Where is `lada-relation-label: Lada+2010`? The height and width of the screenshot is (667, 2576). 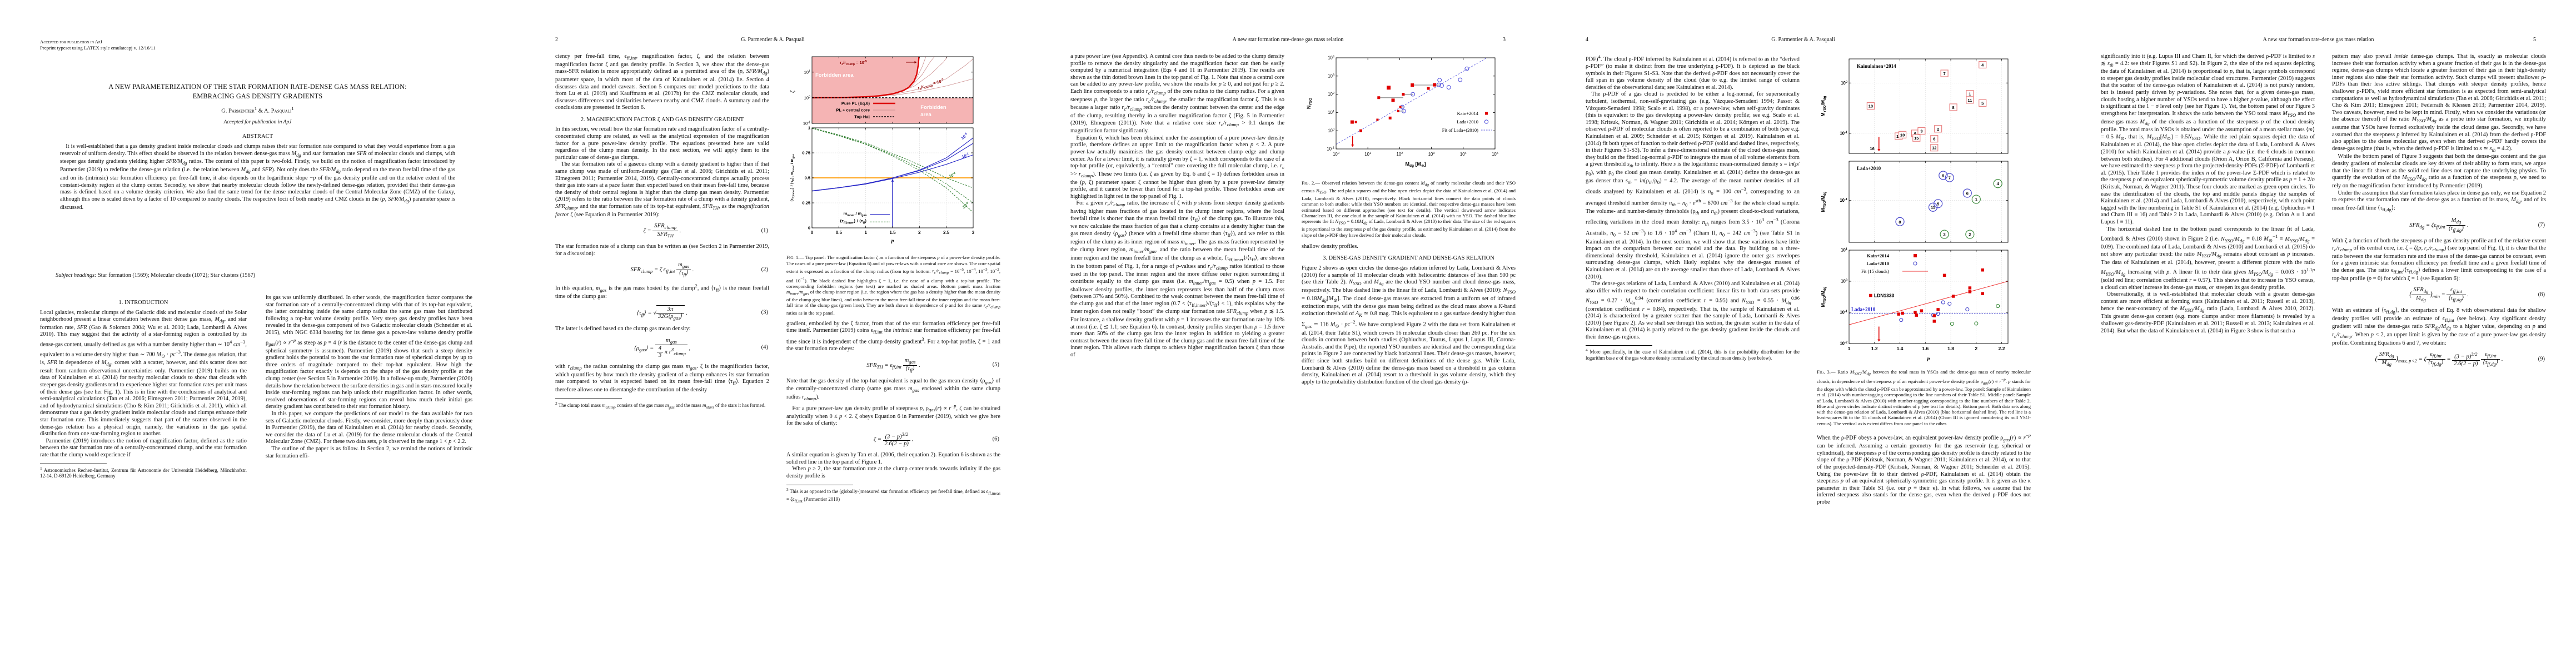
lada-relation-label: Lada+2010 is located at coordinates (1863, 309).